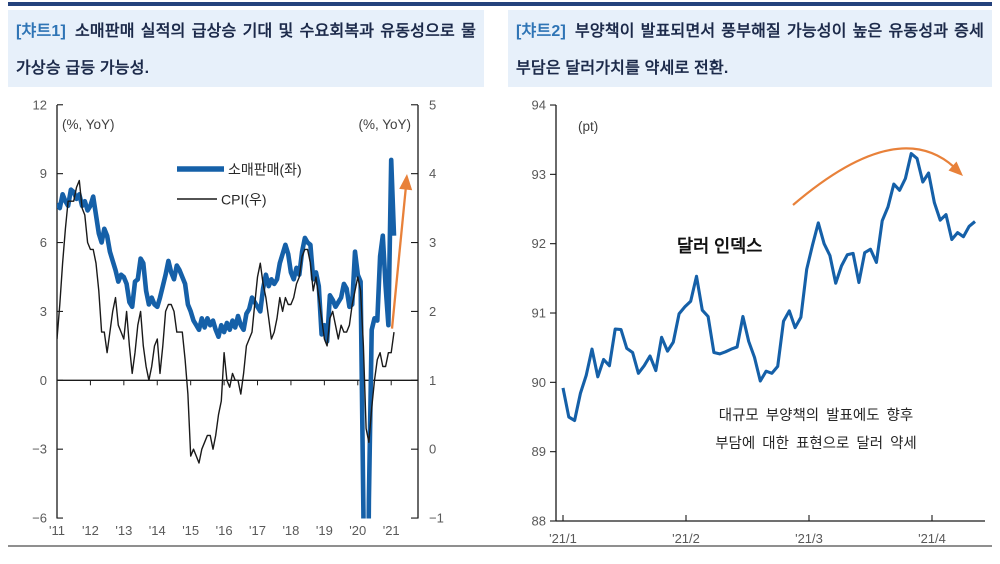 This screenshot has height=564, width=1000. What do you see at coordinates (719, 246) in the screenshot?
I see `chart2-series-label: 달러 인덱스` at bounding box center [719, 246].